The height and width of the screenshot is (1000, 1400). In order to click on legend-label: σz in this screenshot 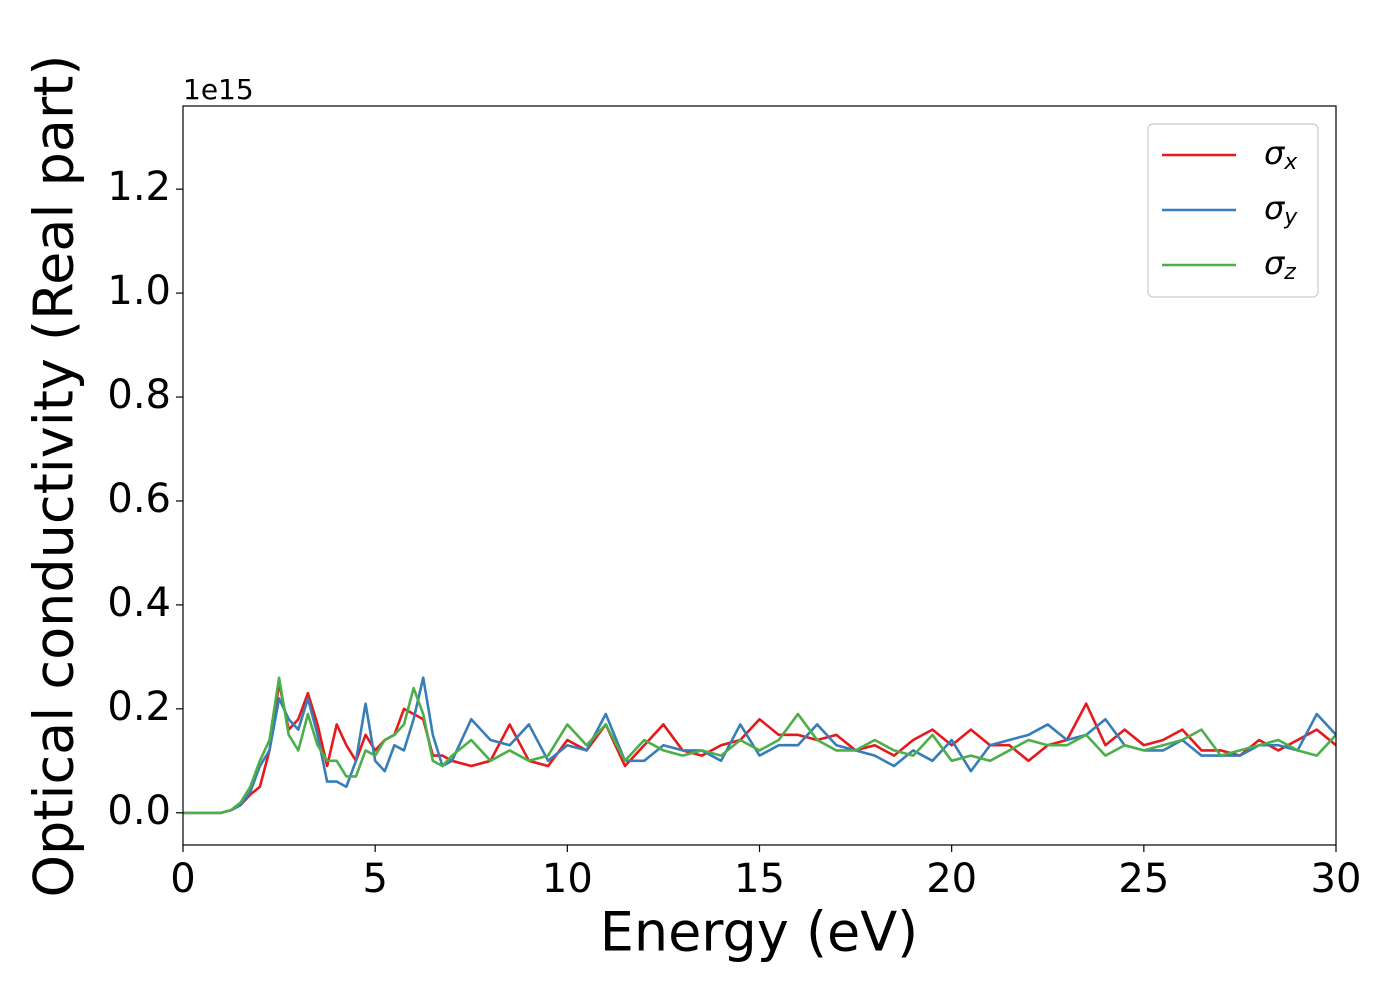, I will do `click(1280, 264)`.